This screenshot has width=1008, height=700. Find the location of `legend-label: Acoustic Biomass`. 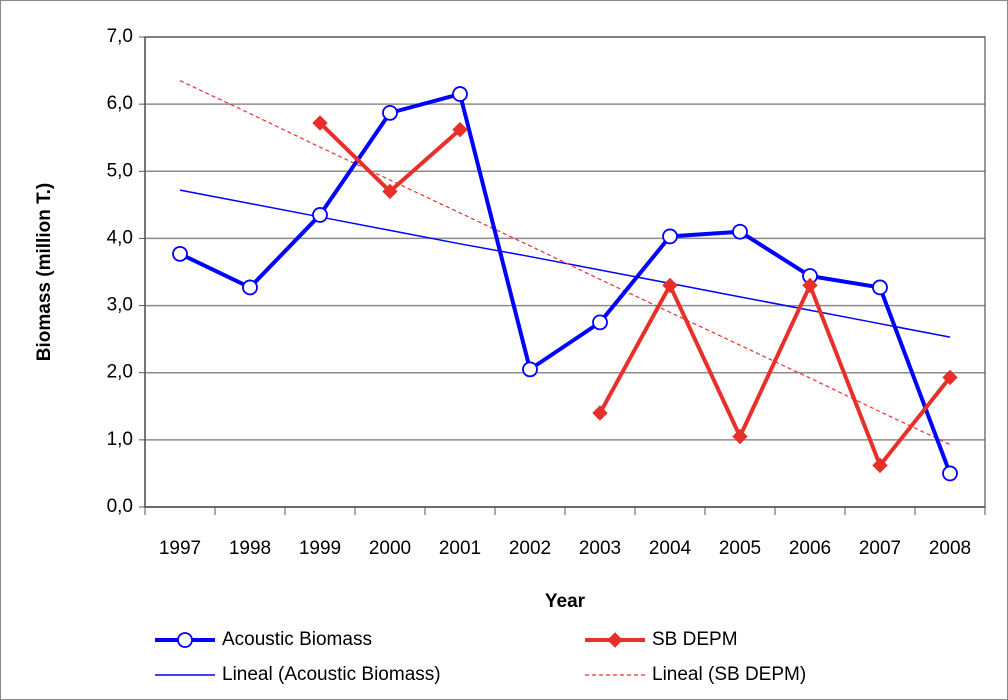

legend-label: Acoustic Biomass is located at coordinates (297, 639).